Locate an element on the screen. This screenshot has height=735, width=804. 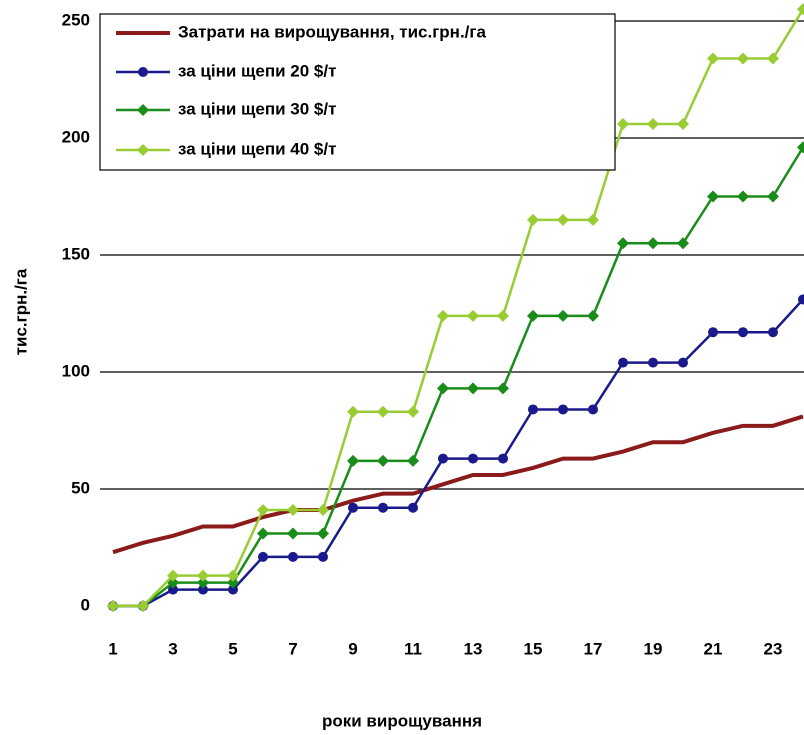
y-tick-label: 100 is located at coordinates (76, 370).